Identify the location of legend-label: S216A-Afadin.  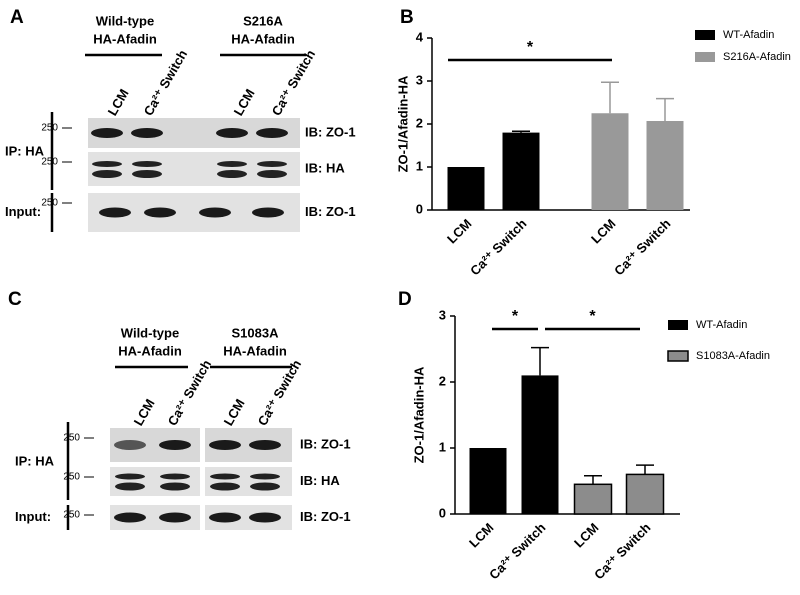
(757, 57).